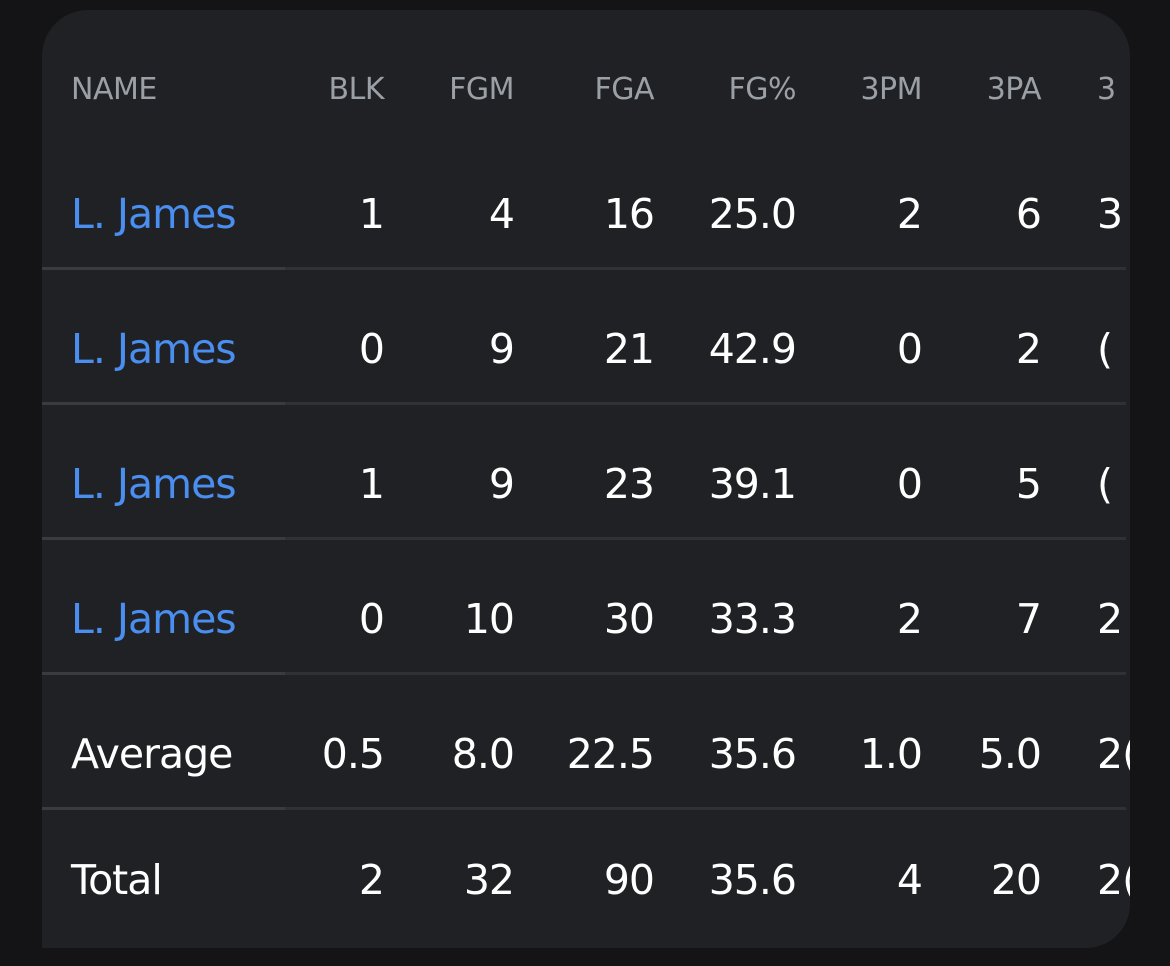 This screenshot has width=1170, height=966. I want to click on table-row: L. James 1 9 23 39.1 0 5 (, so click(586, 472).